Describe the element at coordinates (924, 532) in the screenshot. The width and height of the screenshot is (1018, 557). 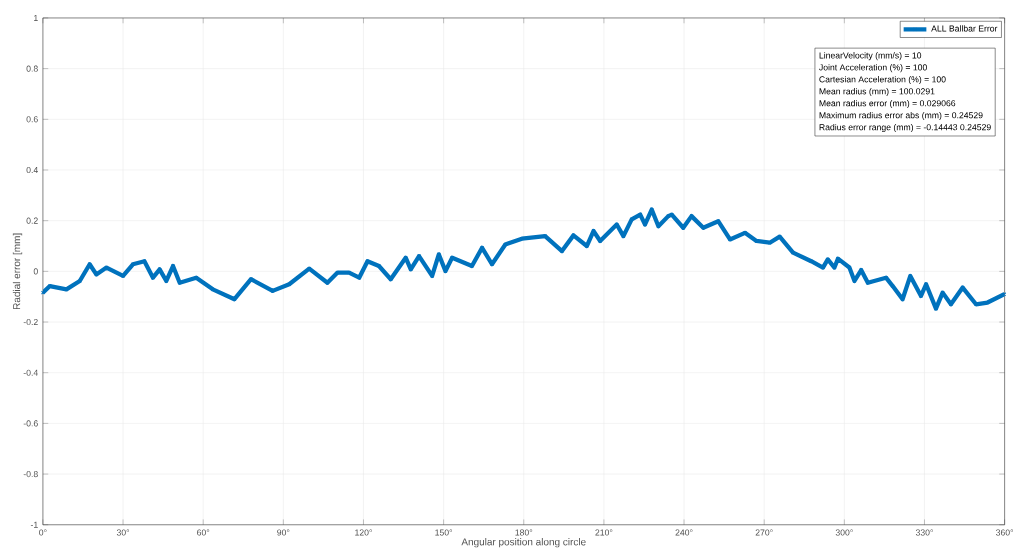
I see `x-tick-label: 330°` at that location.